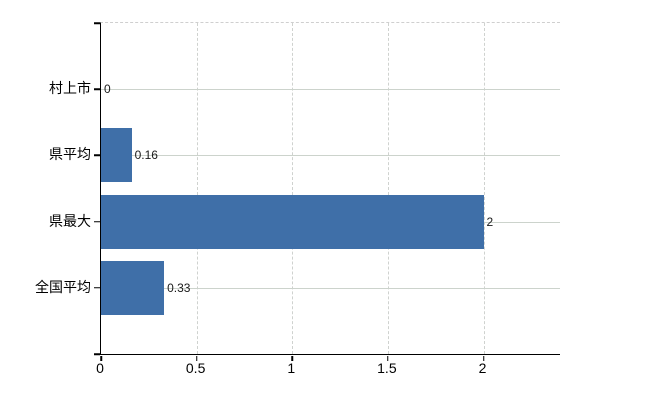 This screenshot has width=650, height=400. What do you see at coordinates (100, 368) in the screenshot?
I see `x-tick-label: 0` at bounding box center [100, 368].